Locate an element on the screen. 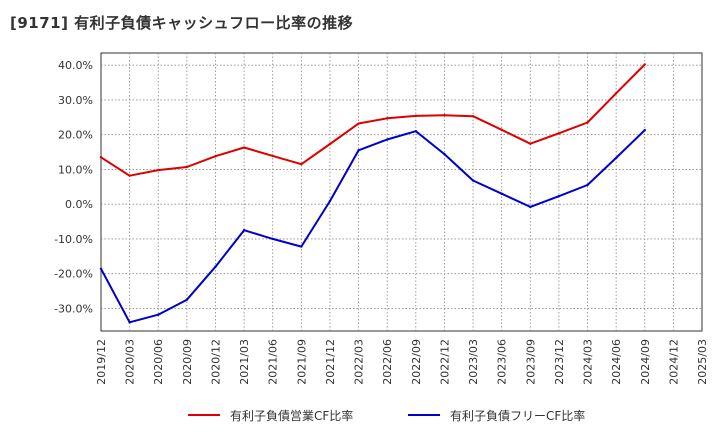 This screenshot has height=440, width=720. x-tick-label: 2023/03 is located at coordinates (473, 362).